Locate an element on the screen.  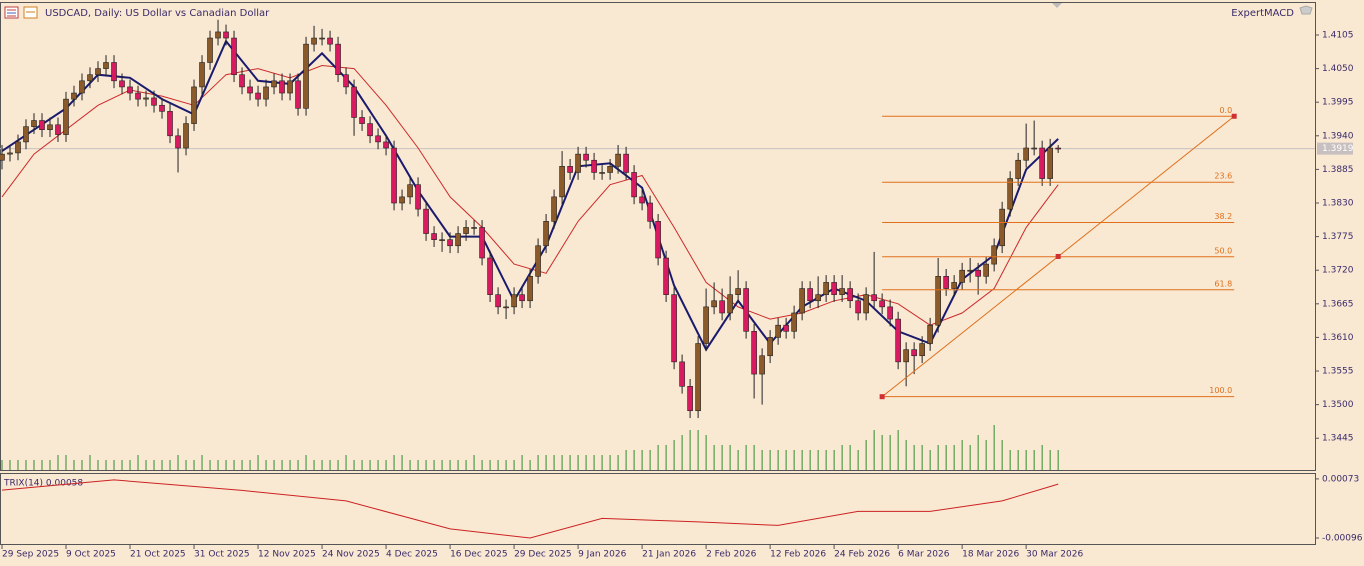
x-tick-label: 18 Mar 2026 is located at coordinates (990, 555).